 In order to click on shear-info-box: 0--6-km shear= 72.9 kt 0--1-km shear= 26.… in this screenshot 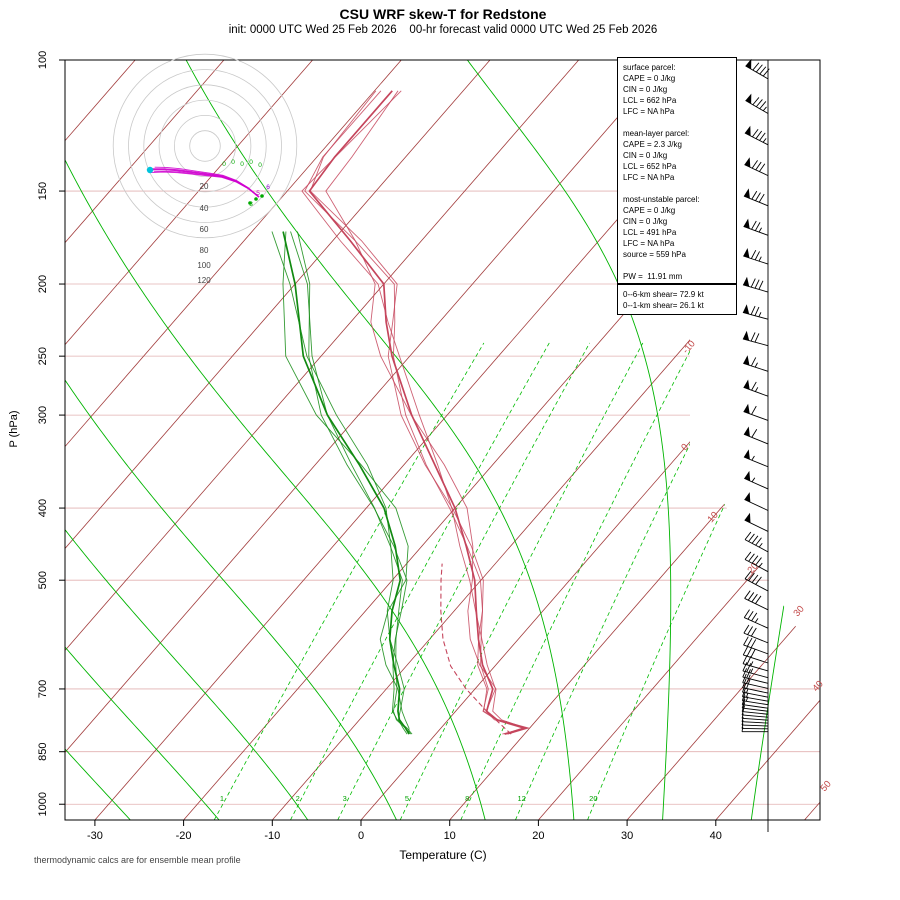, I will do `click(677, 299)`.